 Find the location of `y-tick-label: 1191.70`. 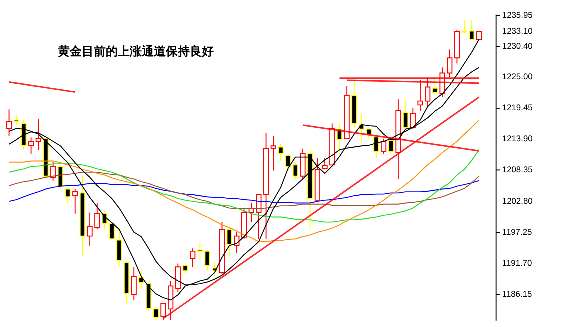

y-tick-label: 1191.70 is located at coordinates (517, 263).